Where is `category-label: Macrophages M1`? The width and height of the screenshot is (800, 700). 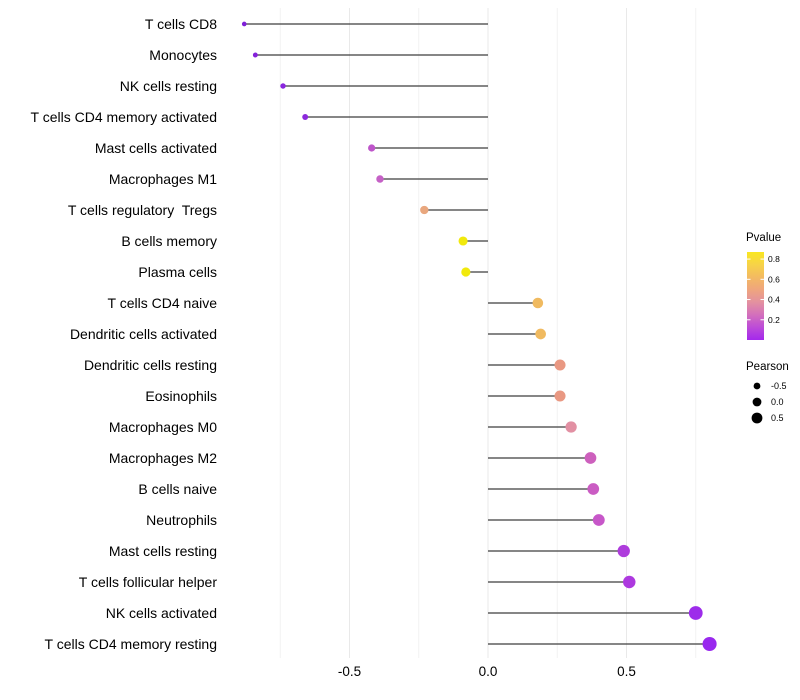 category-label: Macrophages M1 is located at coordinates (163, 179).